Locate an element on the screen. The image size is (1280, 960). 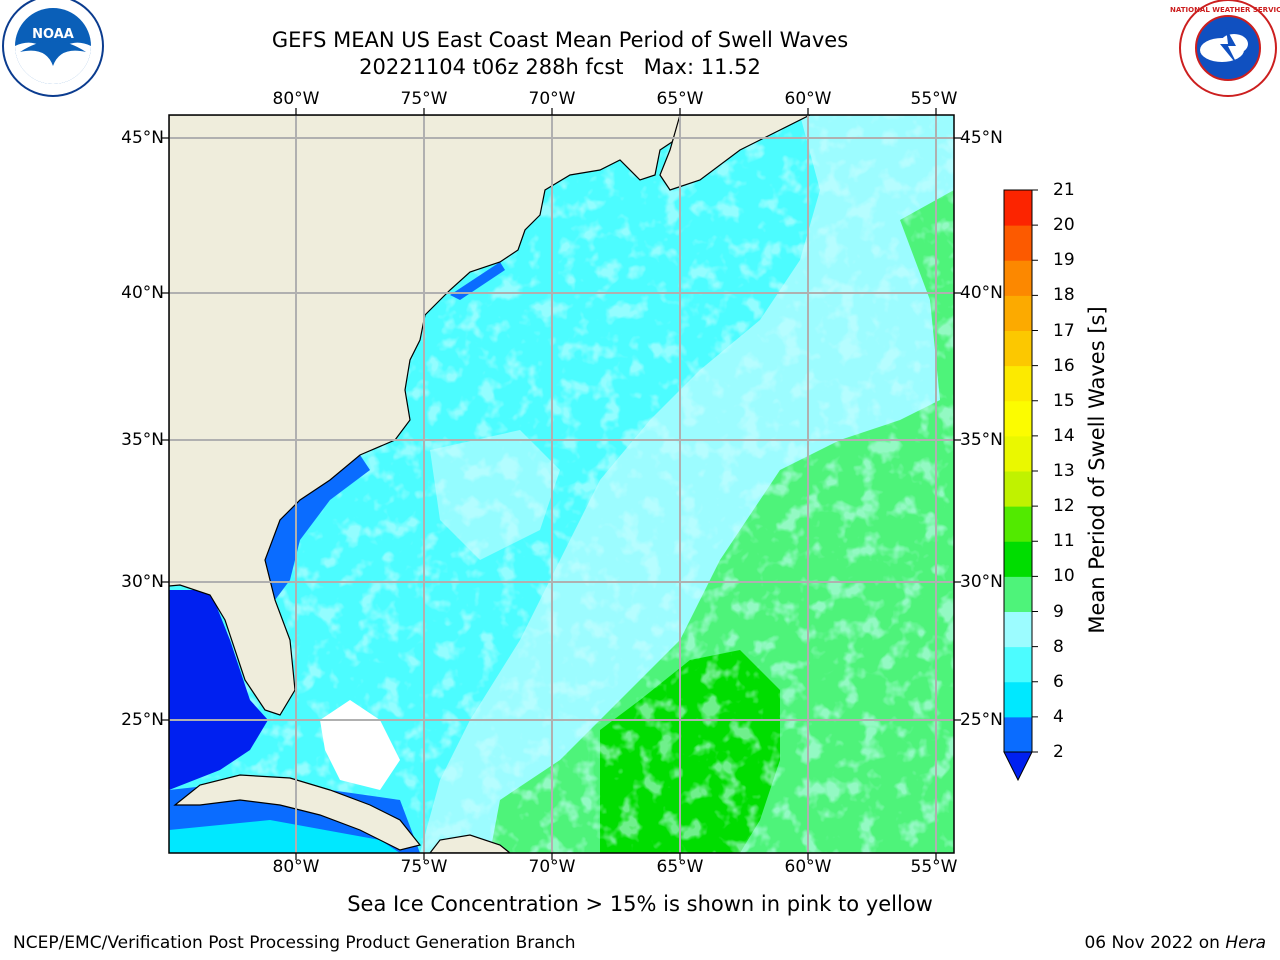
bahamas-bank is located at coordinates (360, 745).